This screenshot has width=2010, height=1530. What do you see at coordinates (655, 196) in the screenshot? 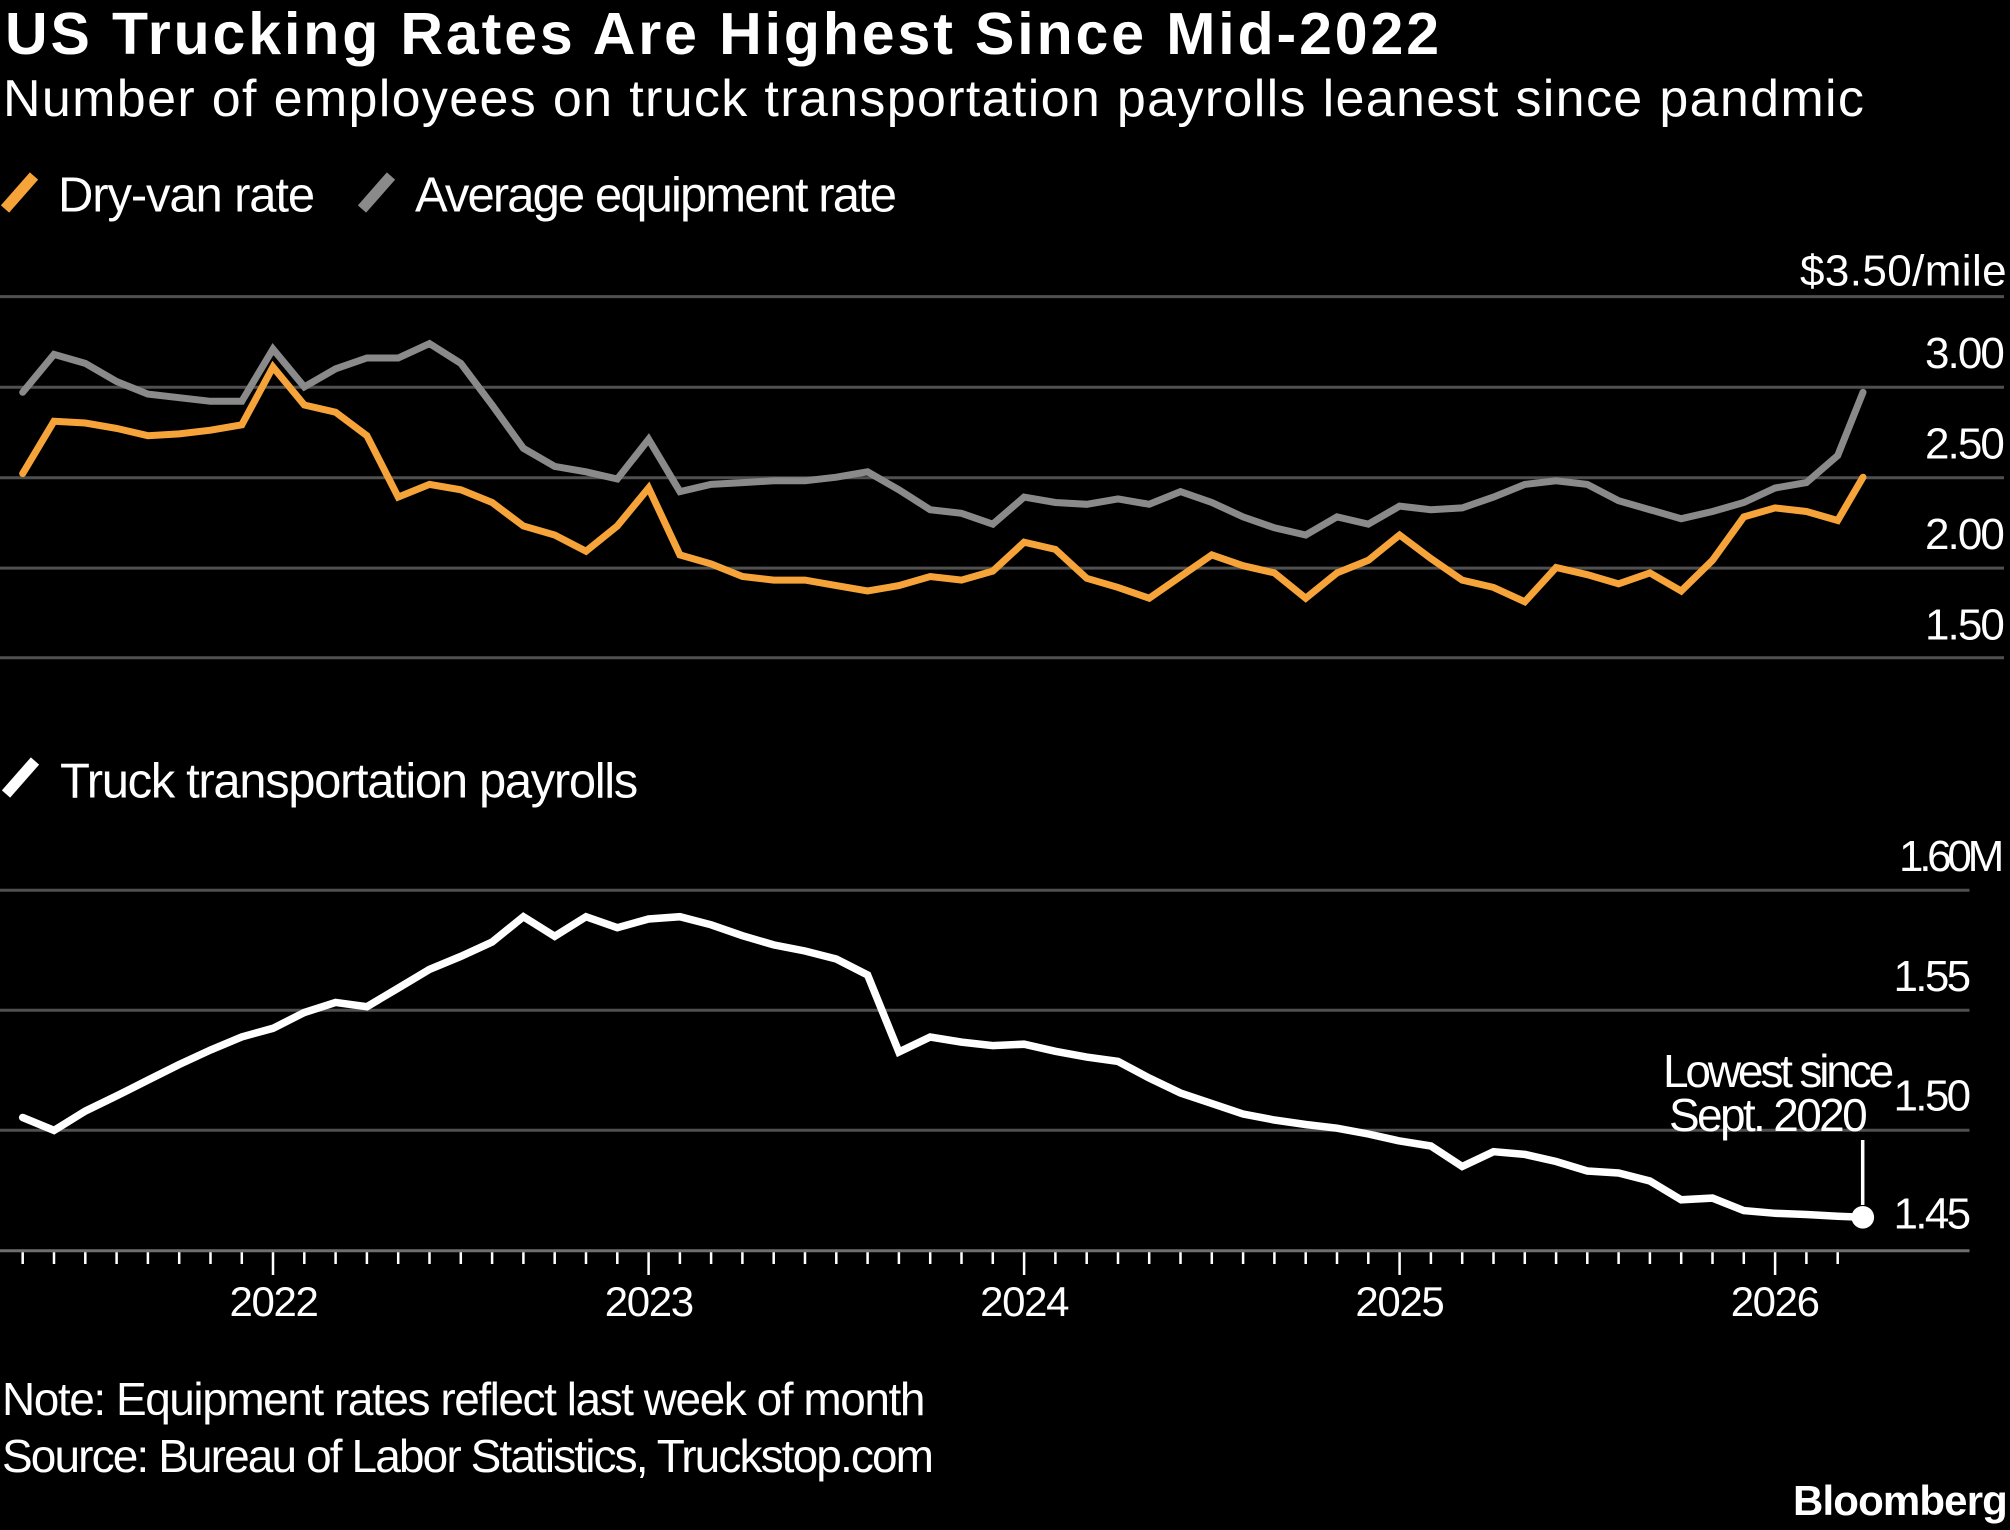
I see `svg-text: Average equipment rate` at bounding box center [655, 196].